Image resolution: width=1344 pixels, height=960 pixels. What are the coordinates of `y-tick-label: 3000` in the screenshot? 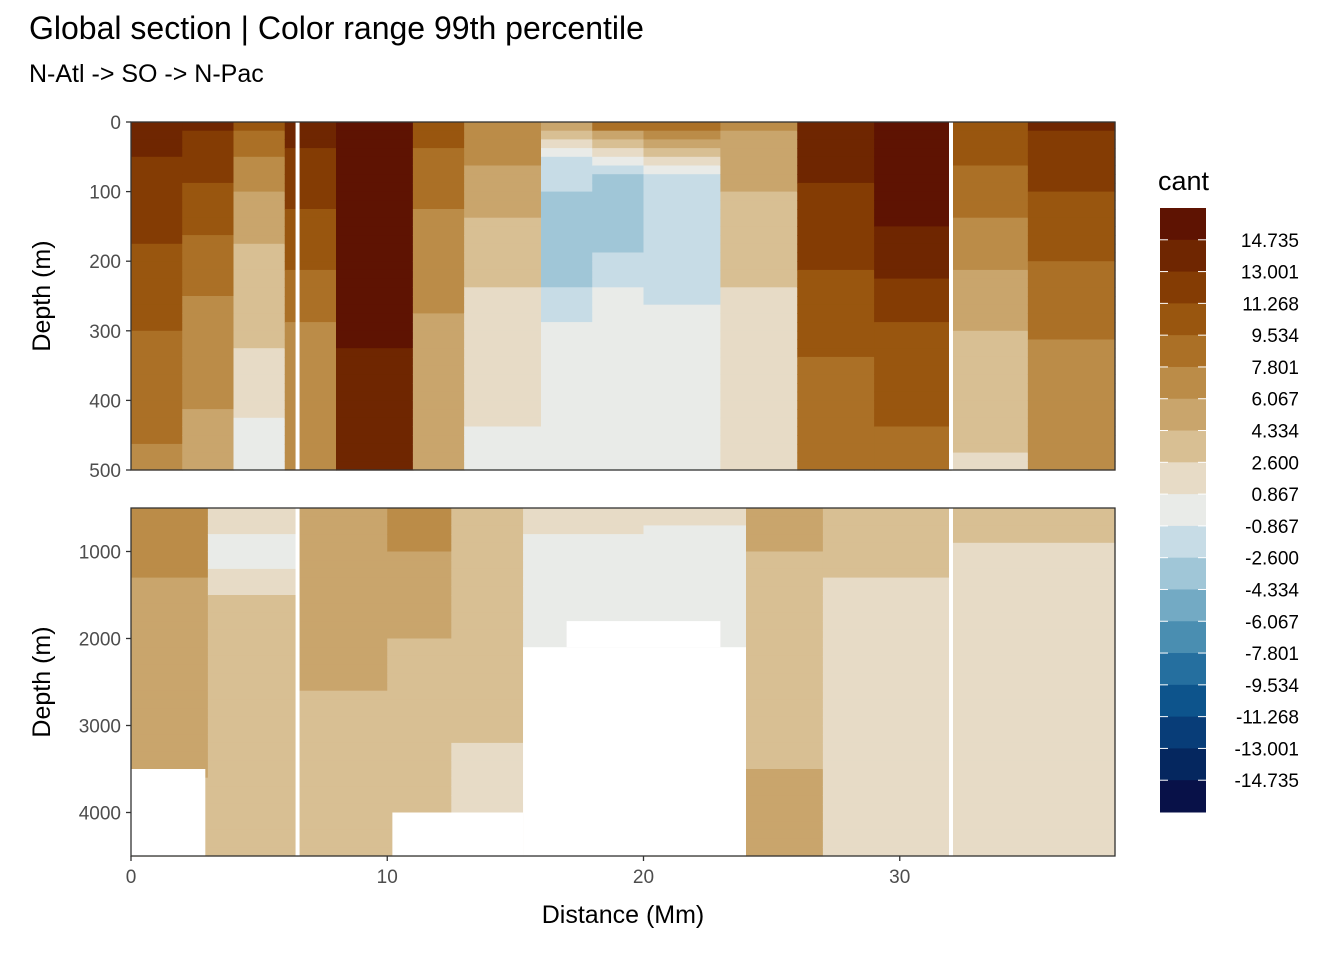 It's located at (100, 727).